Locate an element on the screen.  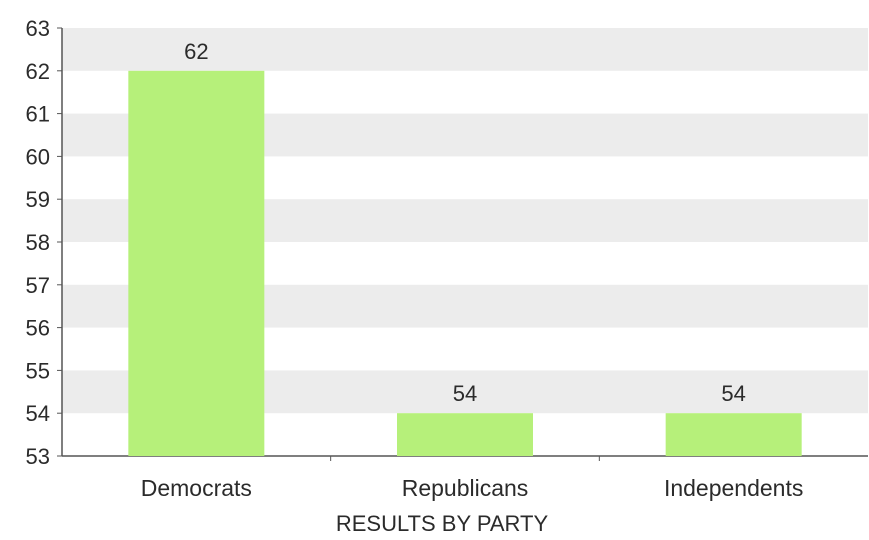
y-axis-ticks: 53 54 55 56 57 58 59 60 61 62 63 is located at coordinates (44, 242).